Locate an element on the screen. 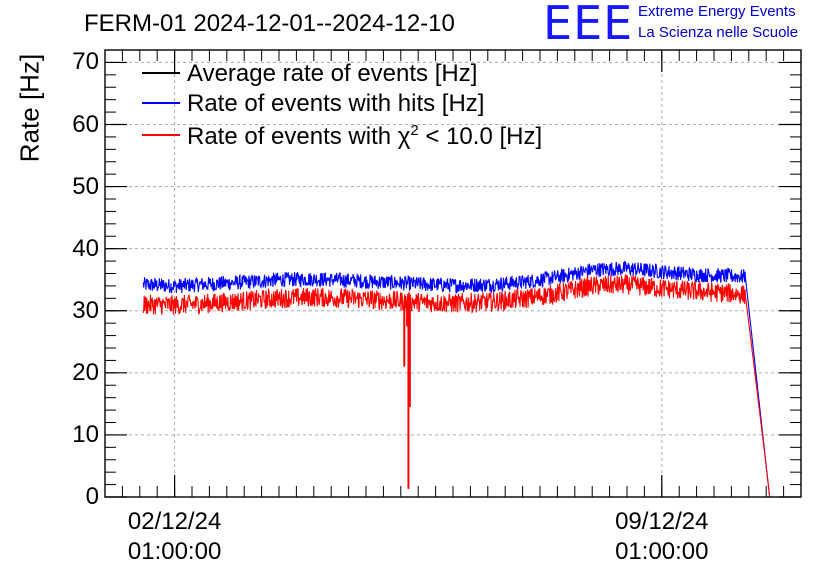 The height and width of the screenshot is (572, 836). y-tick-label: 50 is located at coordinates (85, 186).